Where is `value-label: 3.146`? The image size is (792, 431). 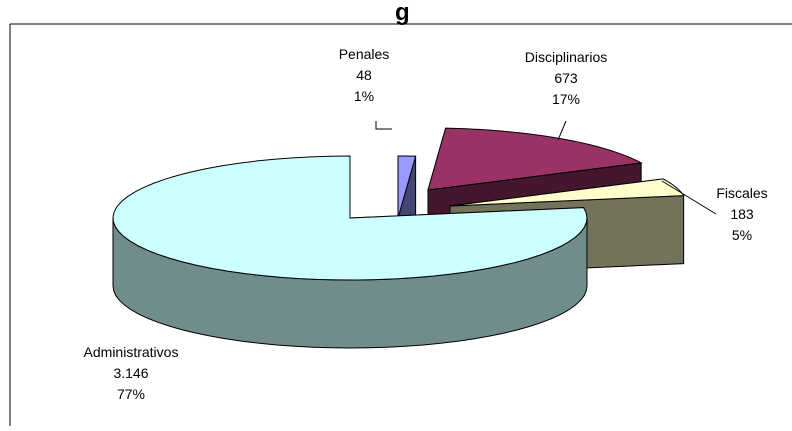
value-label: 3.146 is located at coordinates (130, 373).